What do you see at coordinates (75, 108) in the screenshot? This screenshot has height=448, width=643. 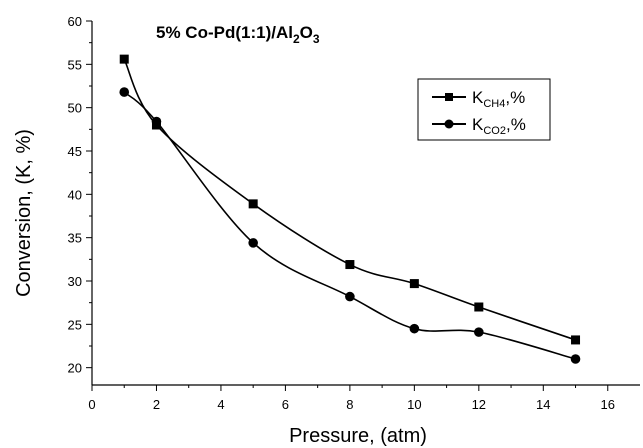 I see `y-tick-label: 50` at bounding box center [75, 108].